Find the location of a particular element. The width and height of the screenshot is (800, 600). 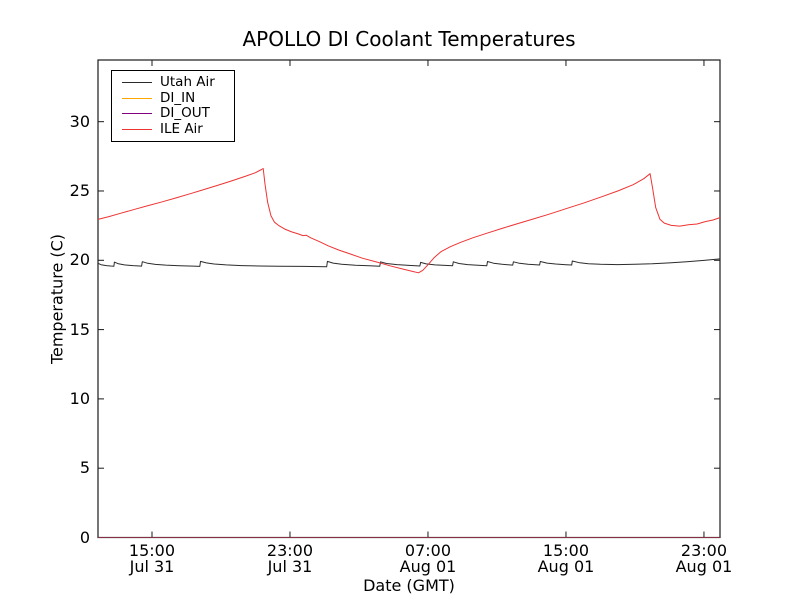

legend-item-di-out: DI_OUT is located at coordinates (176, 114).